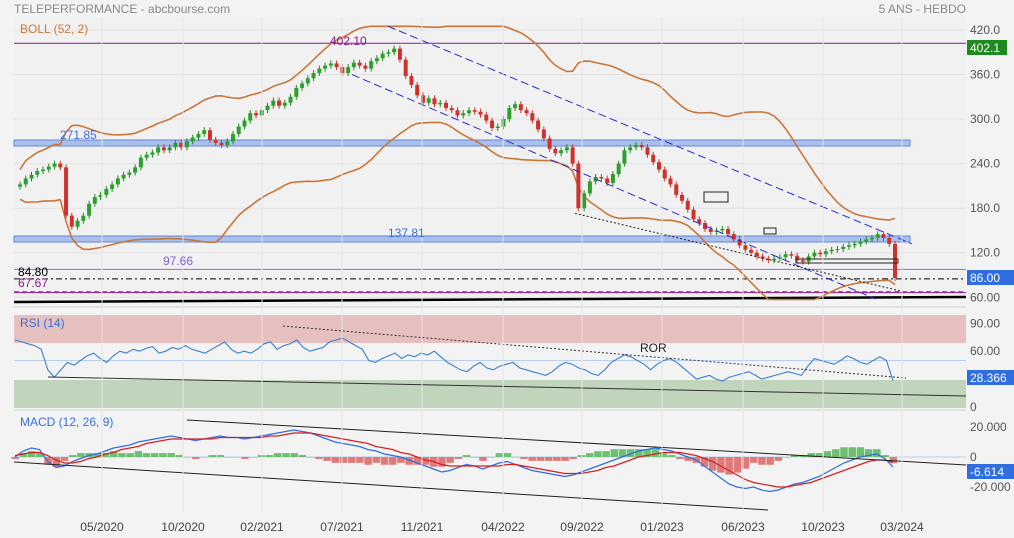 The width and height of the screenshot is (1014, 538). I want to click on level-label-67: 67.67, so click(33, 283).